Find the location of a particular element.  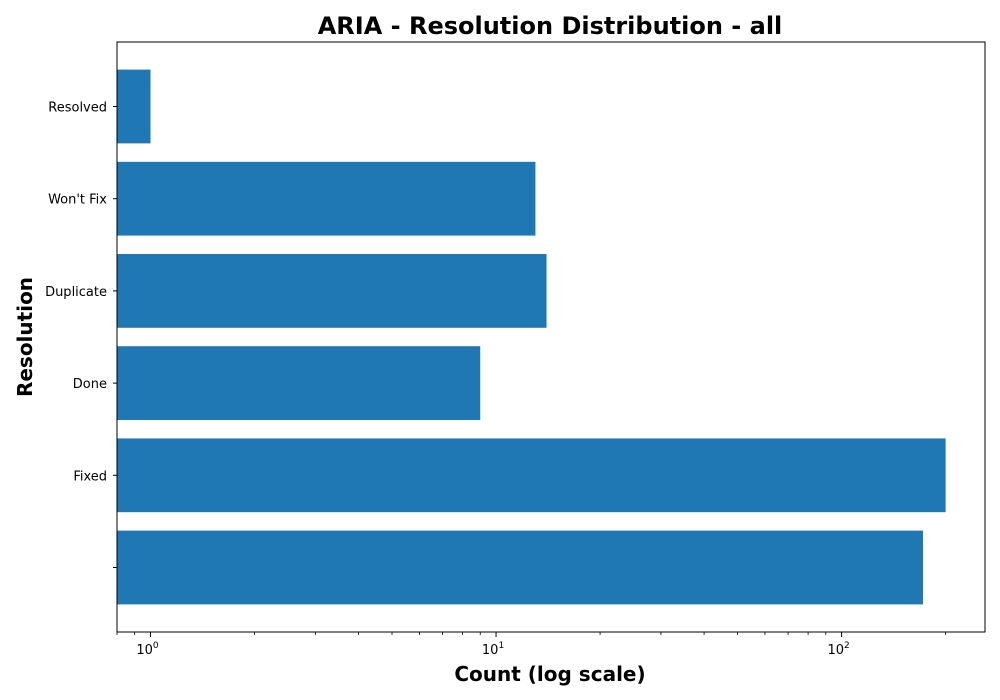

y-tick-label: Resolved is located at coordinates (77, 108).